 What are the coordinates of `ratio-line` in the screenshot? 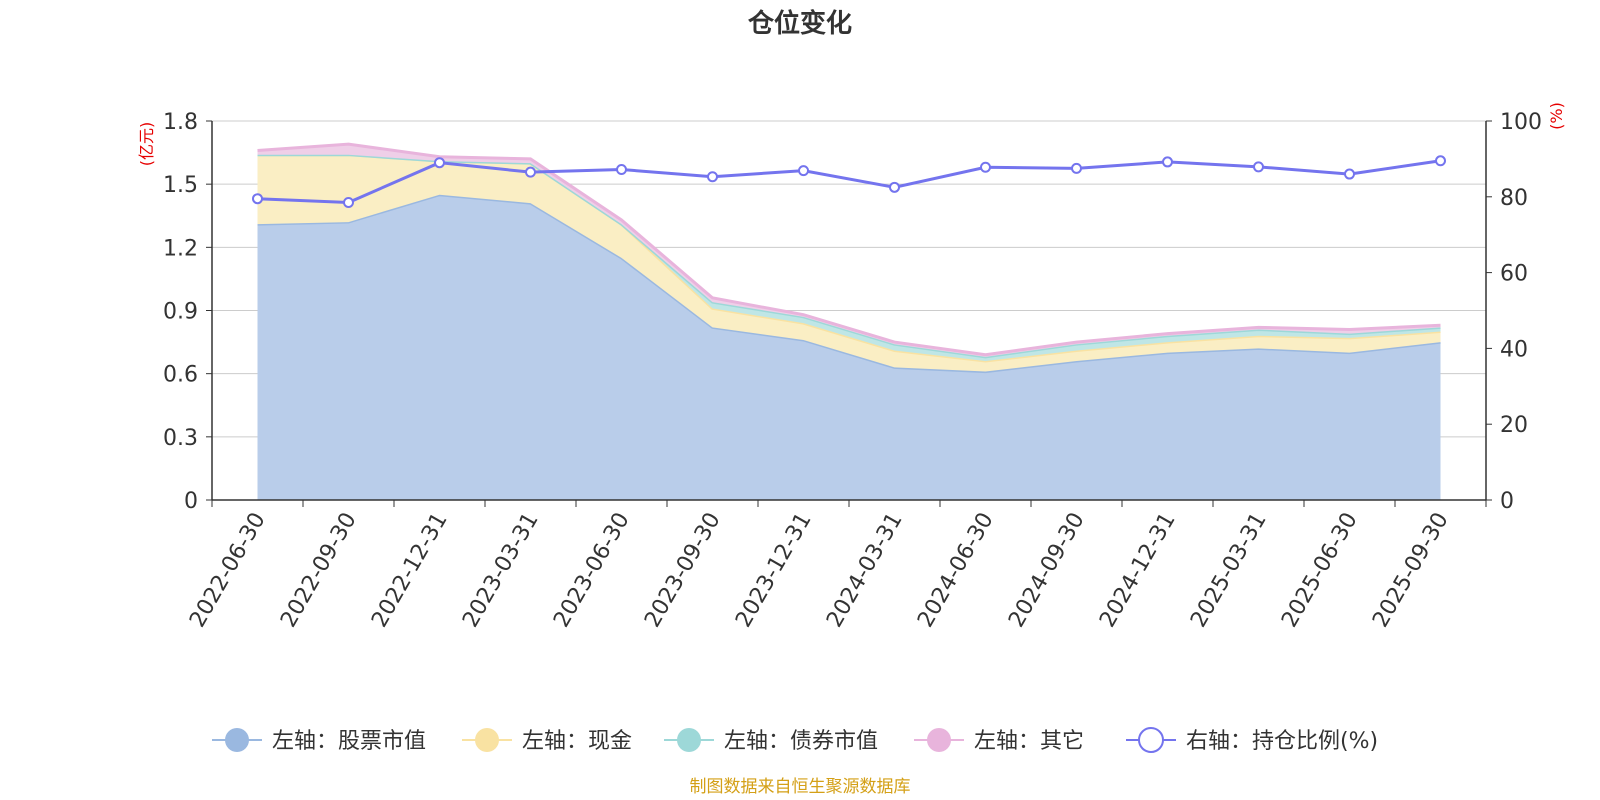 It's located at (849, 181).